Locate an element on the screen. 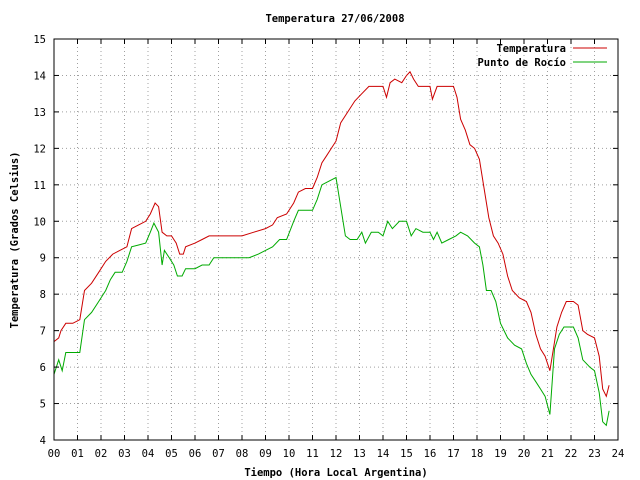 Image resolution: width=640 pixels, height=480 pixels. y-tick-label: 14 is located at coordinates (39, 76).